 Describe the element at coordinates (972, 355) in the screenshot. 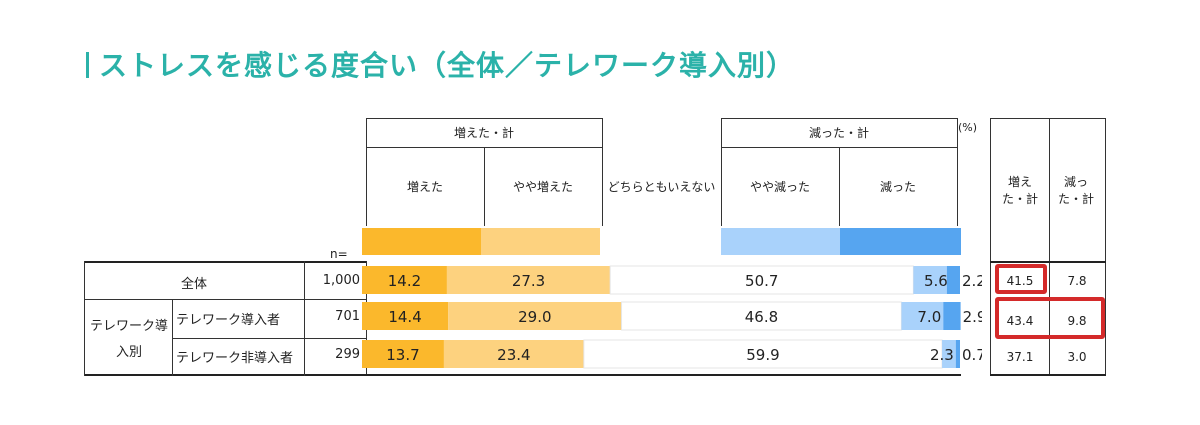

I see `data-label-2-4: 0.7` at that location.